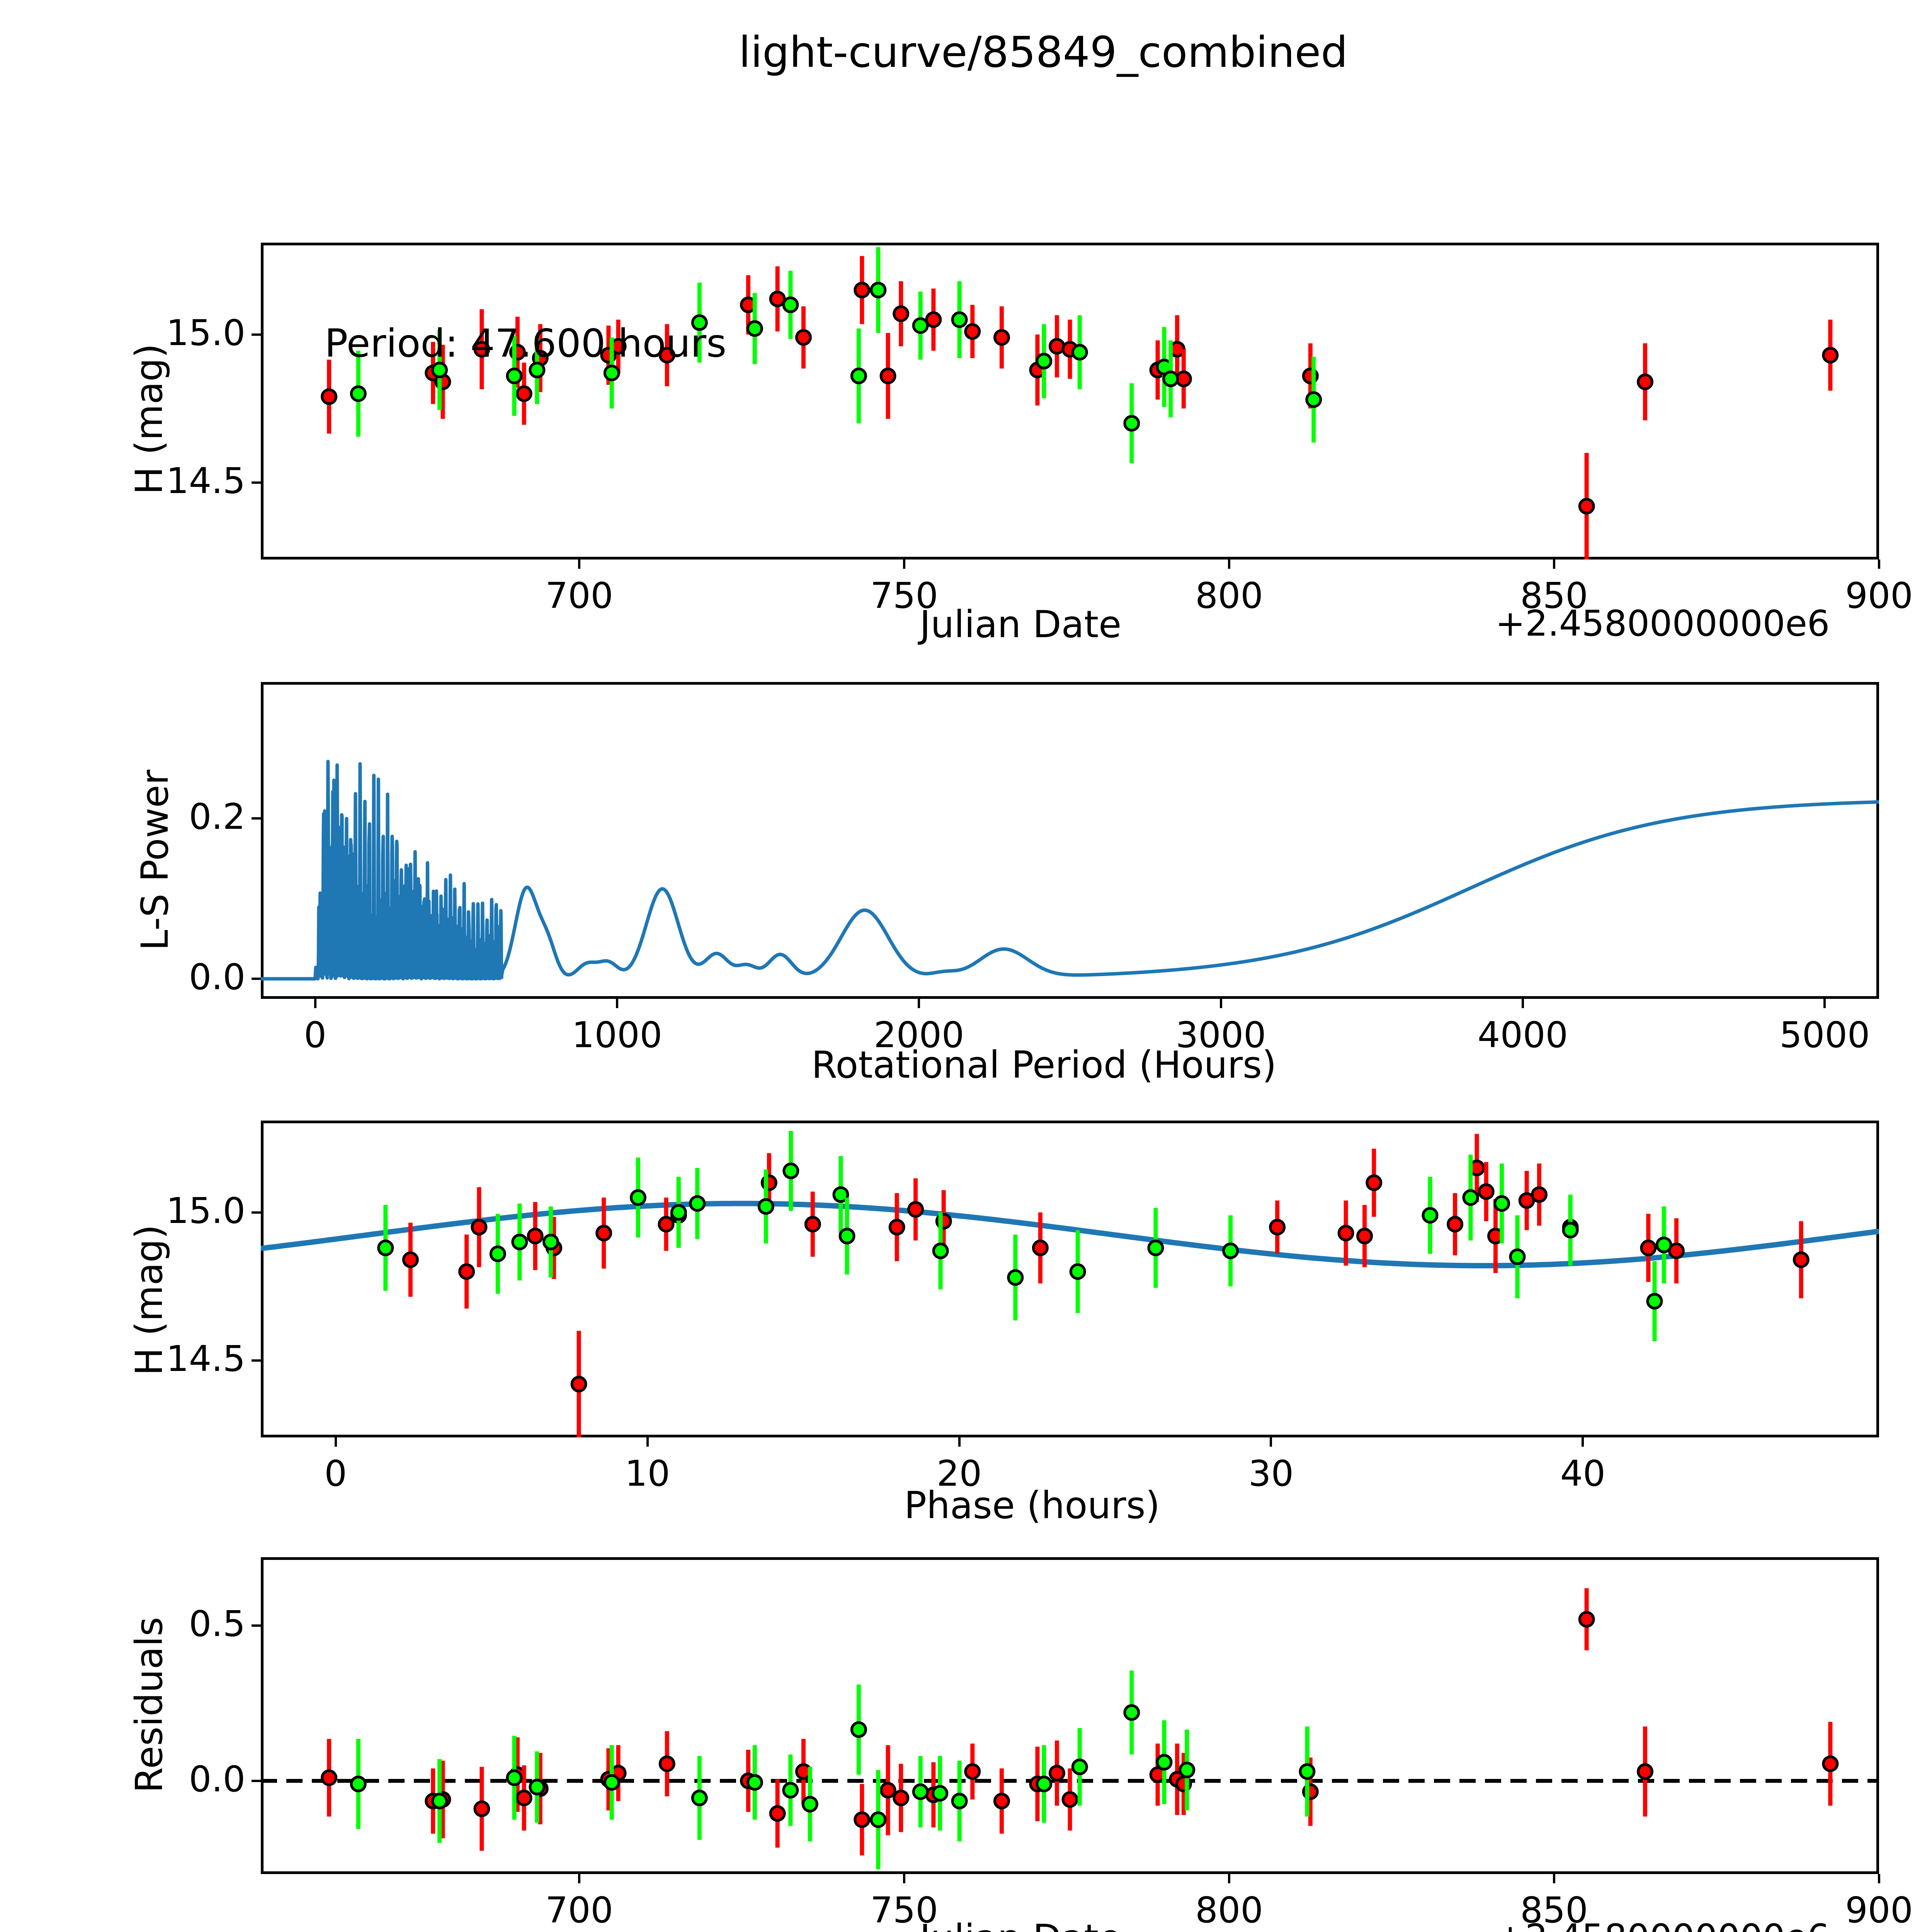 The height and width of the screenshot is (1932, 1932). I want to click on xtick-label: 2000, so click(919, 1035).